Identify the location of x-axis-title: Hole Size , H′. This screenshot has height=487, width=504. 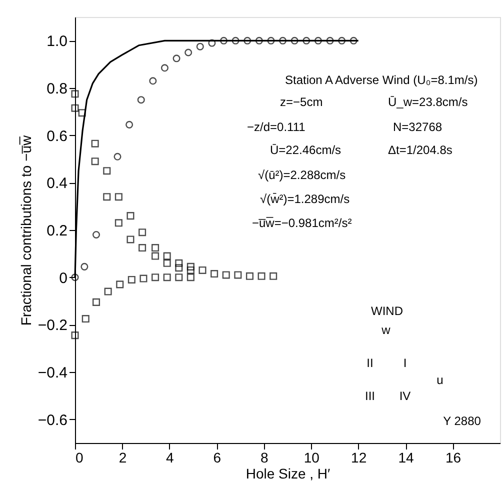
(288, 474).